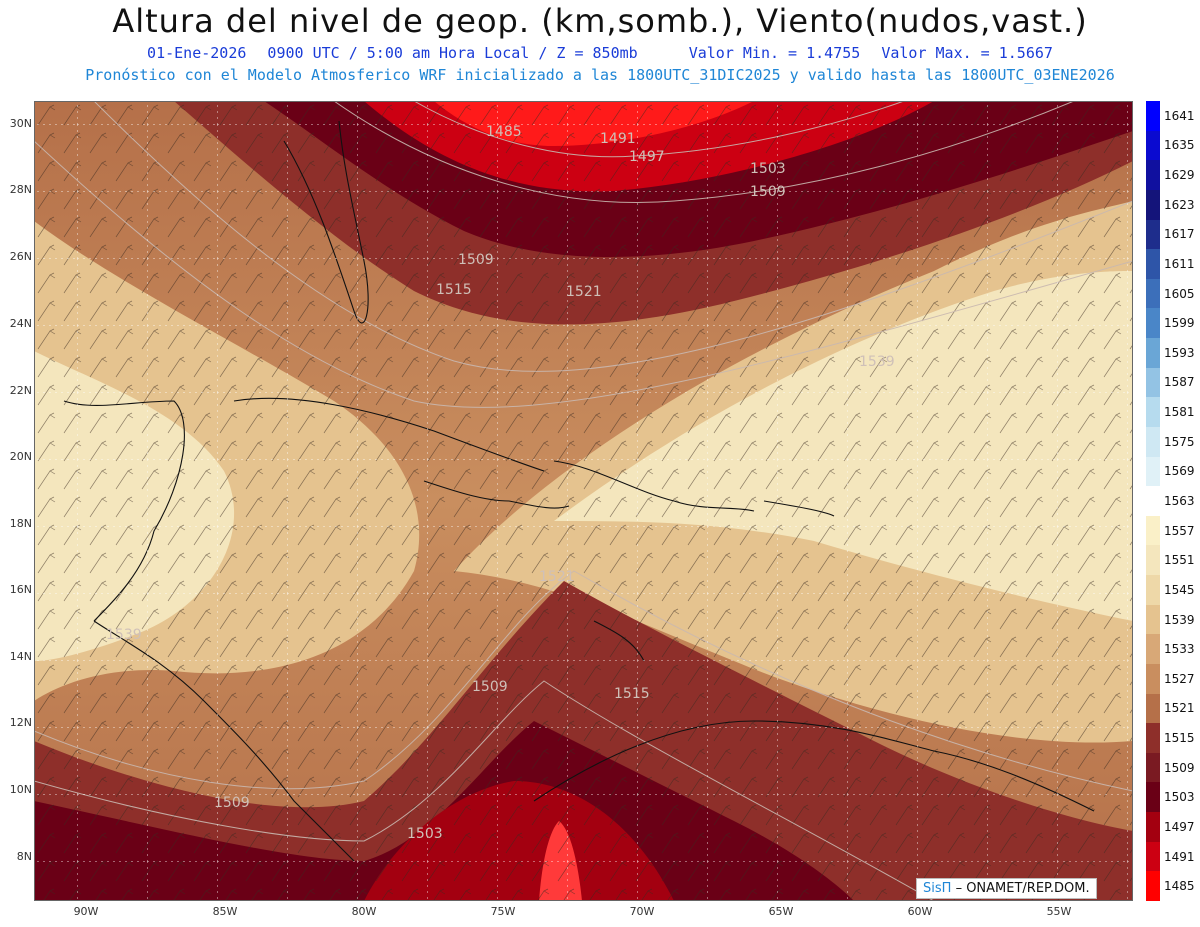  I want to click on colorbar-label: 1569, so click(1179, 471).